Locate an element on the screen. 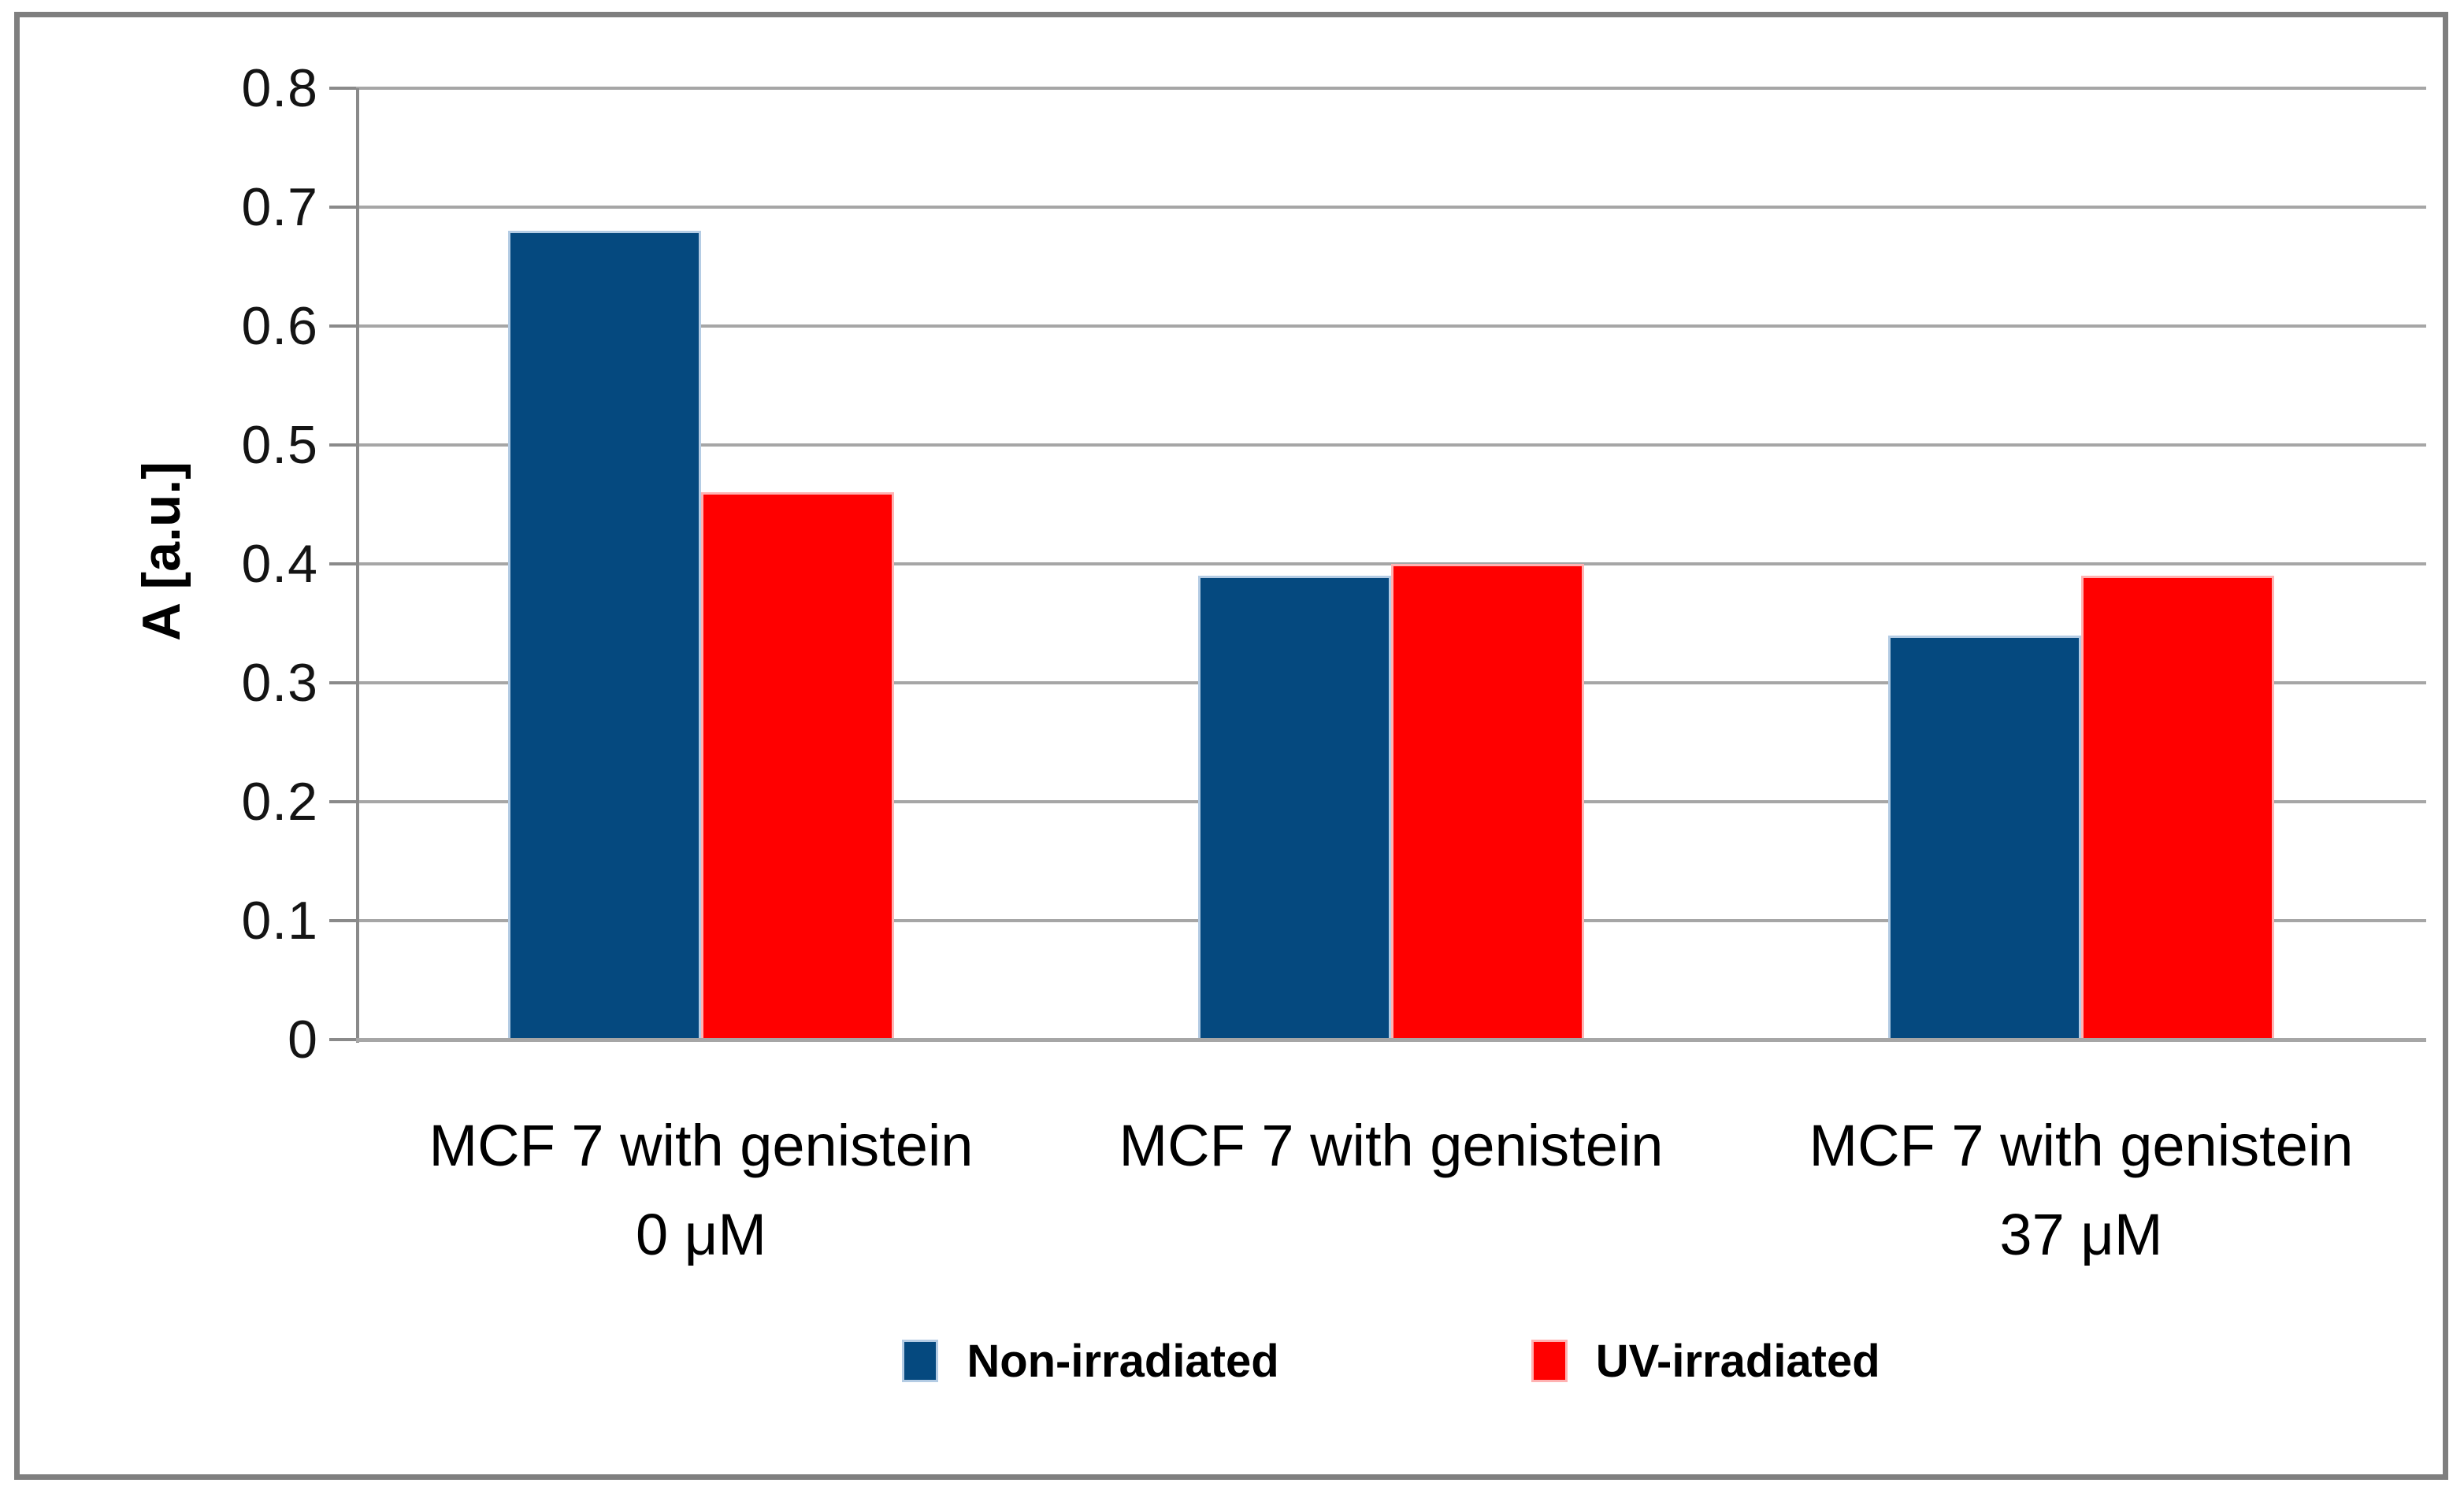 This screenshot has width=2464, height=1494. x-category-label-line: 0 μM is located at coordinates (701, 1234).